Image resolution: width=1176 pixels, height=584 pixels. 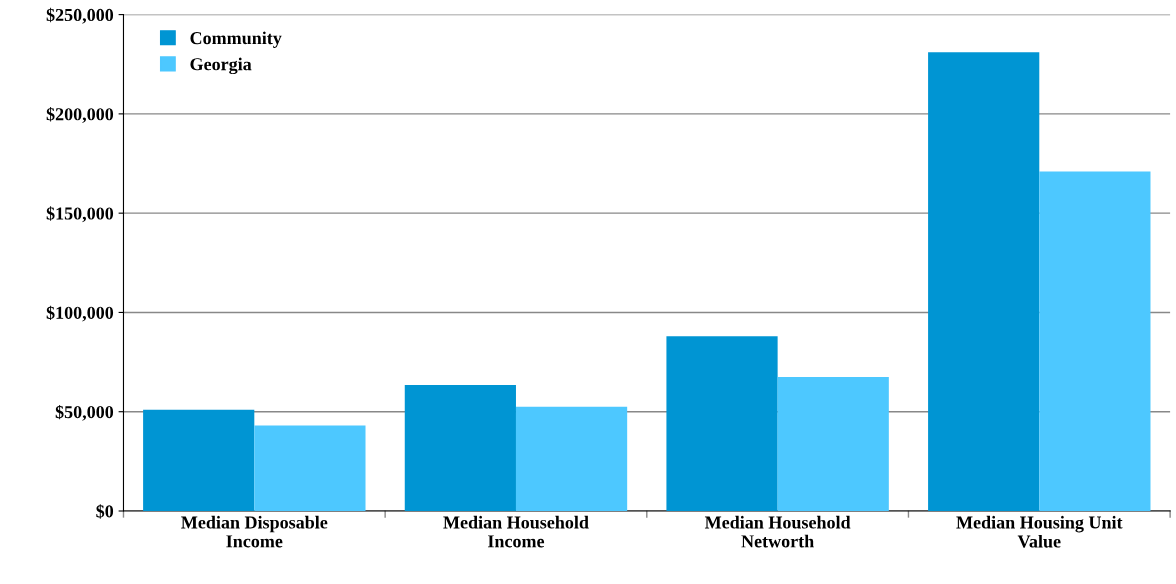 I want to click on y-tick-label: $0, so click(x=105, y=511).